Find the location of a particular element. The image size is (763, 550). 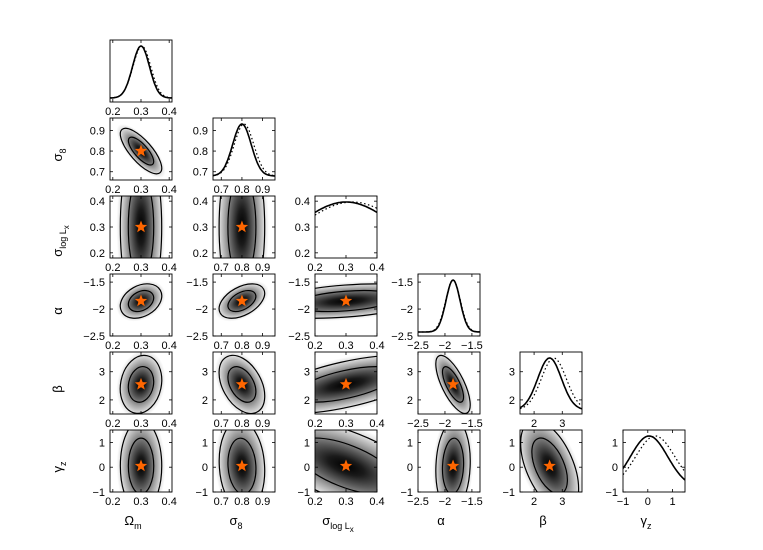

y-axis-label-gammaz: γz is located at coordinates (59, 467).